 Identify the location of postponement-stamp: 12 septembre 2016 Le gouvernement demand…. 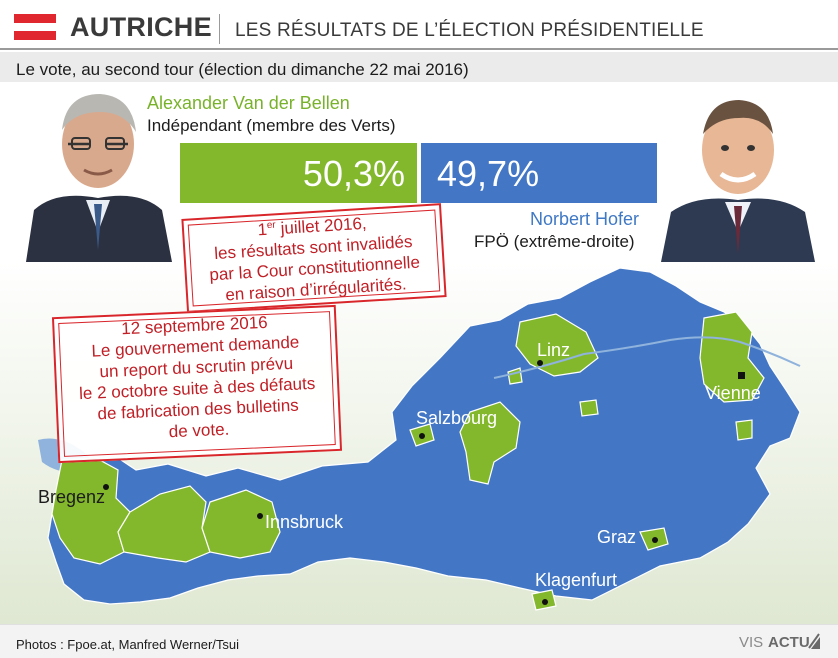
(197, 384).